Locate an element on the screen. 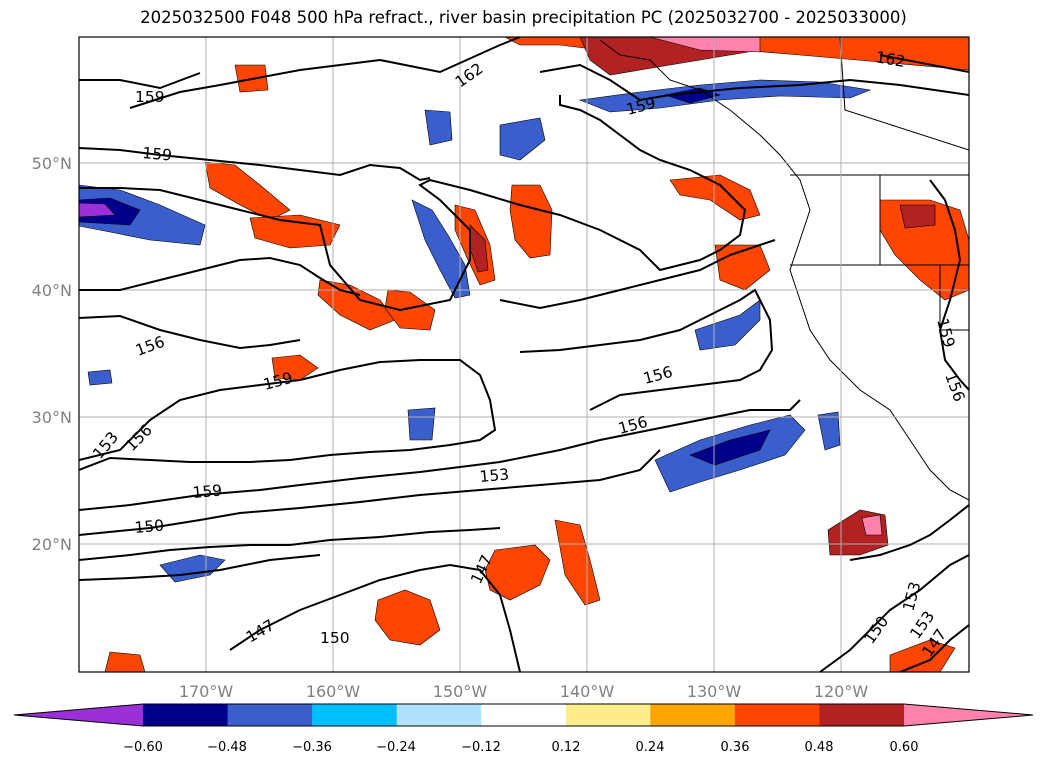  latitude-labels: 50°N 40°N 30°N 20°N is located at coordinates (52, 354).